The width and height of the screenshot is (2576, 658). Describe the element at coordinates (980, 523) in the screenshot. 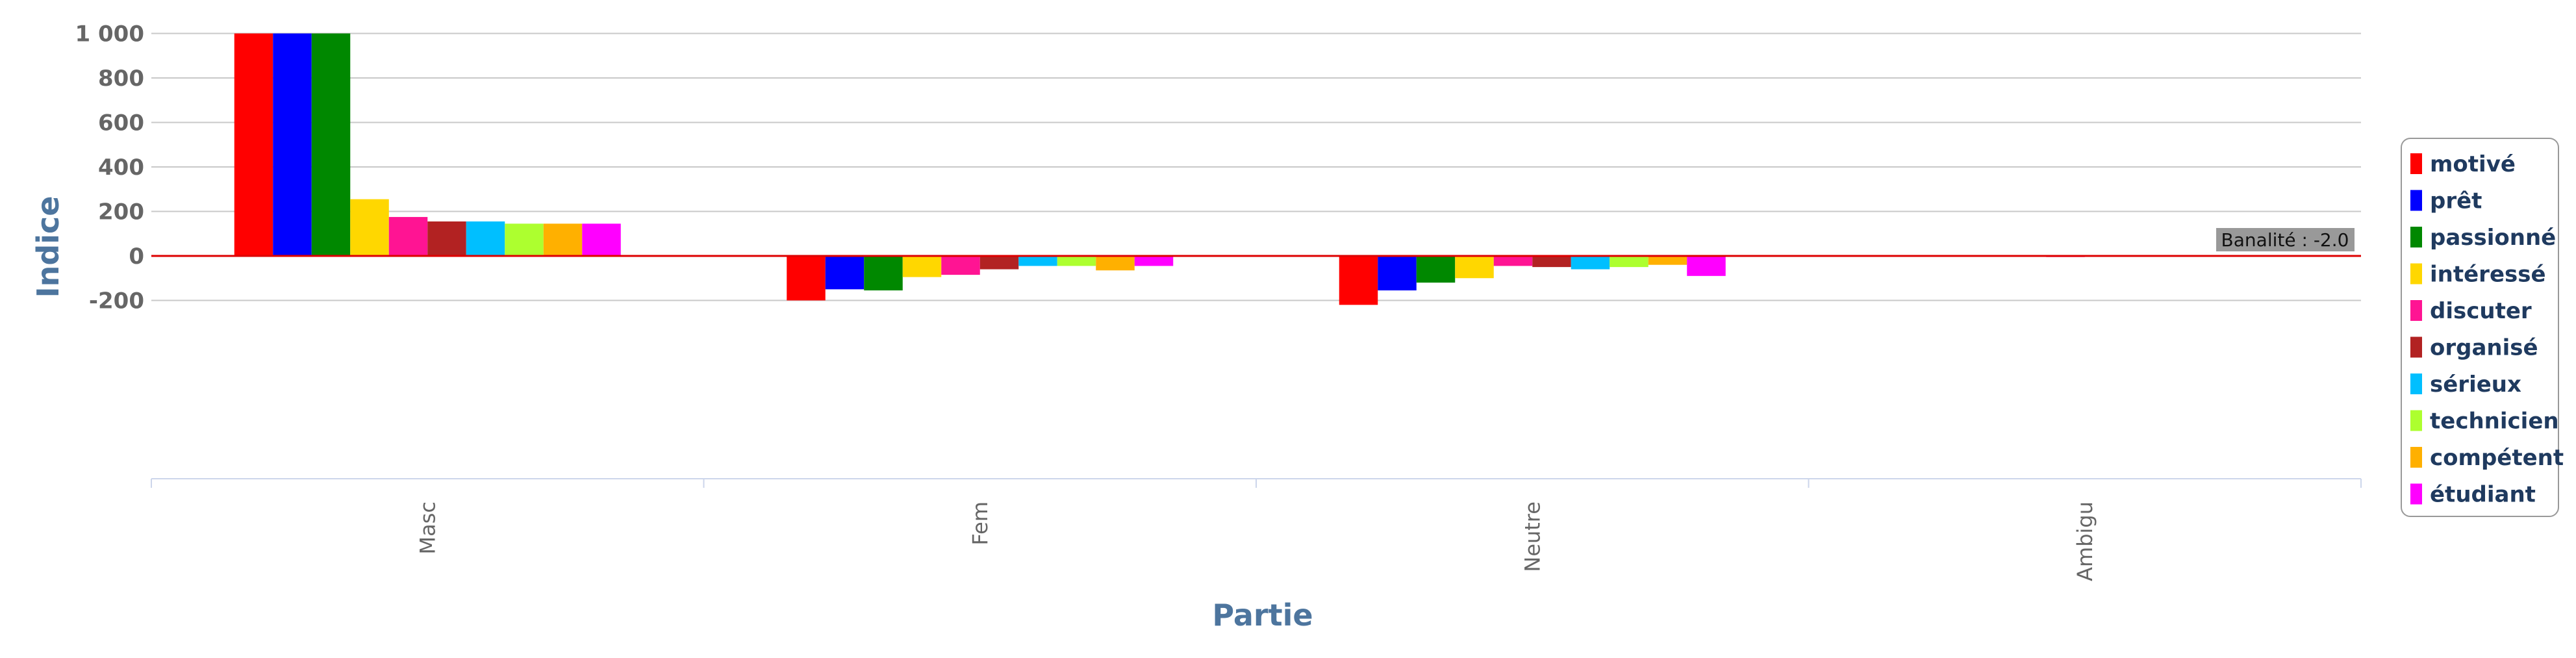

I see `x-tick-label: Fem` at that location.